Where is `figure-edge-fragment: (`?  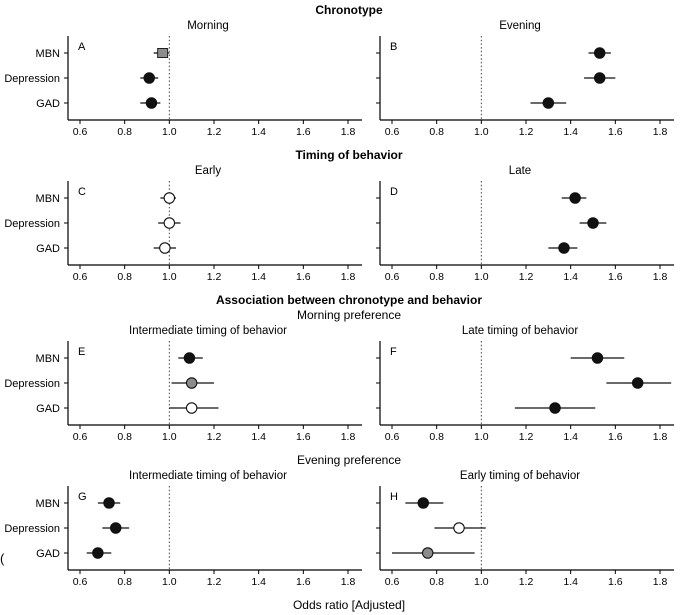 figure-edge-fragment: ( is located at coordinates (2, 558).